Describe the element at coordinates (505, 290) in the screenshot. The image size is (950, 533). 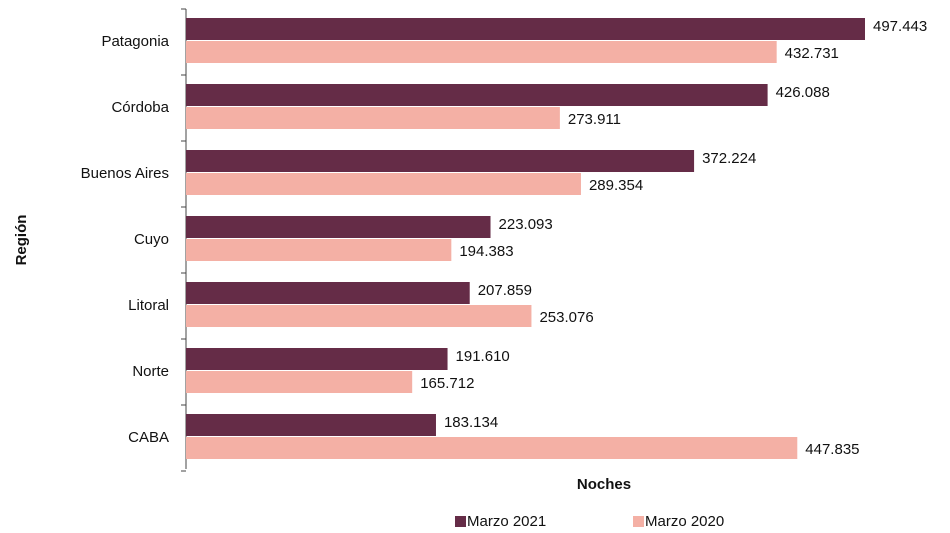
I see `value-label: 207.859` at that location.